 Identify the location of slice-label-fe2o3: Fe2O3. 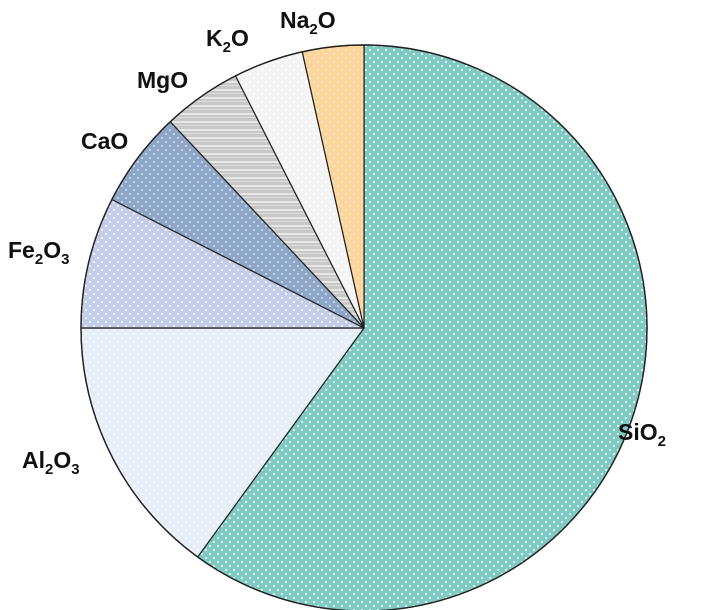
(38, 252).